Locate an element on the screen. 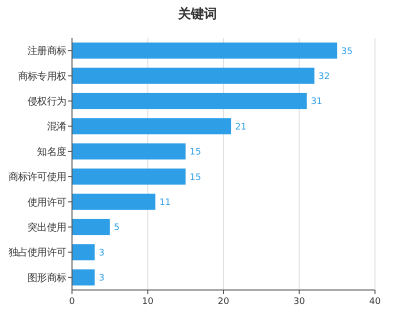 The image size is (395, 330). data-label: 11 is located at coordinates (165, 203).